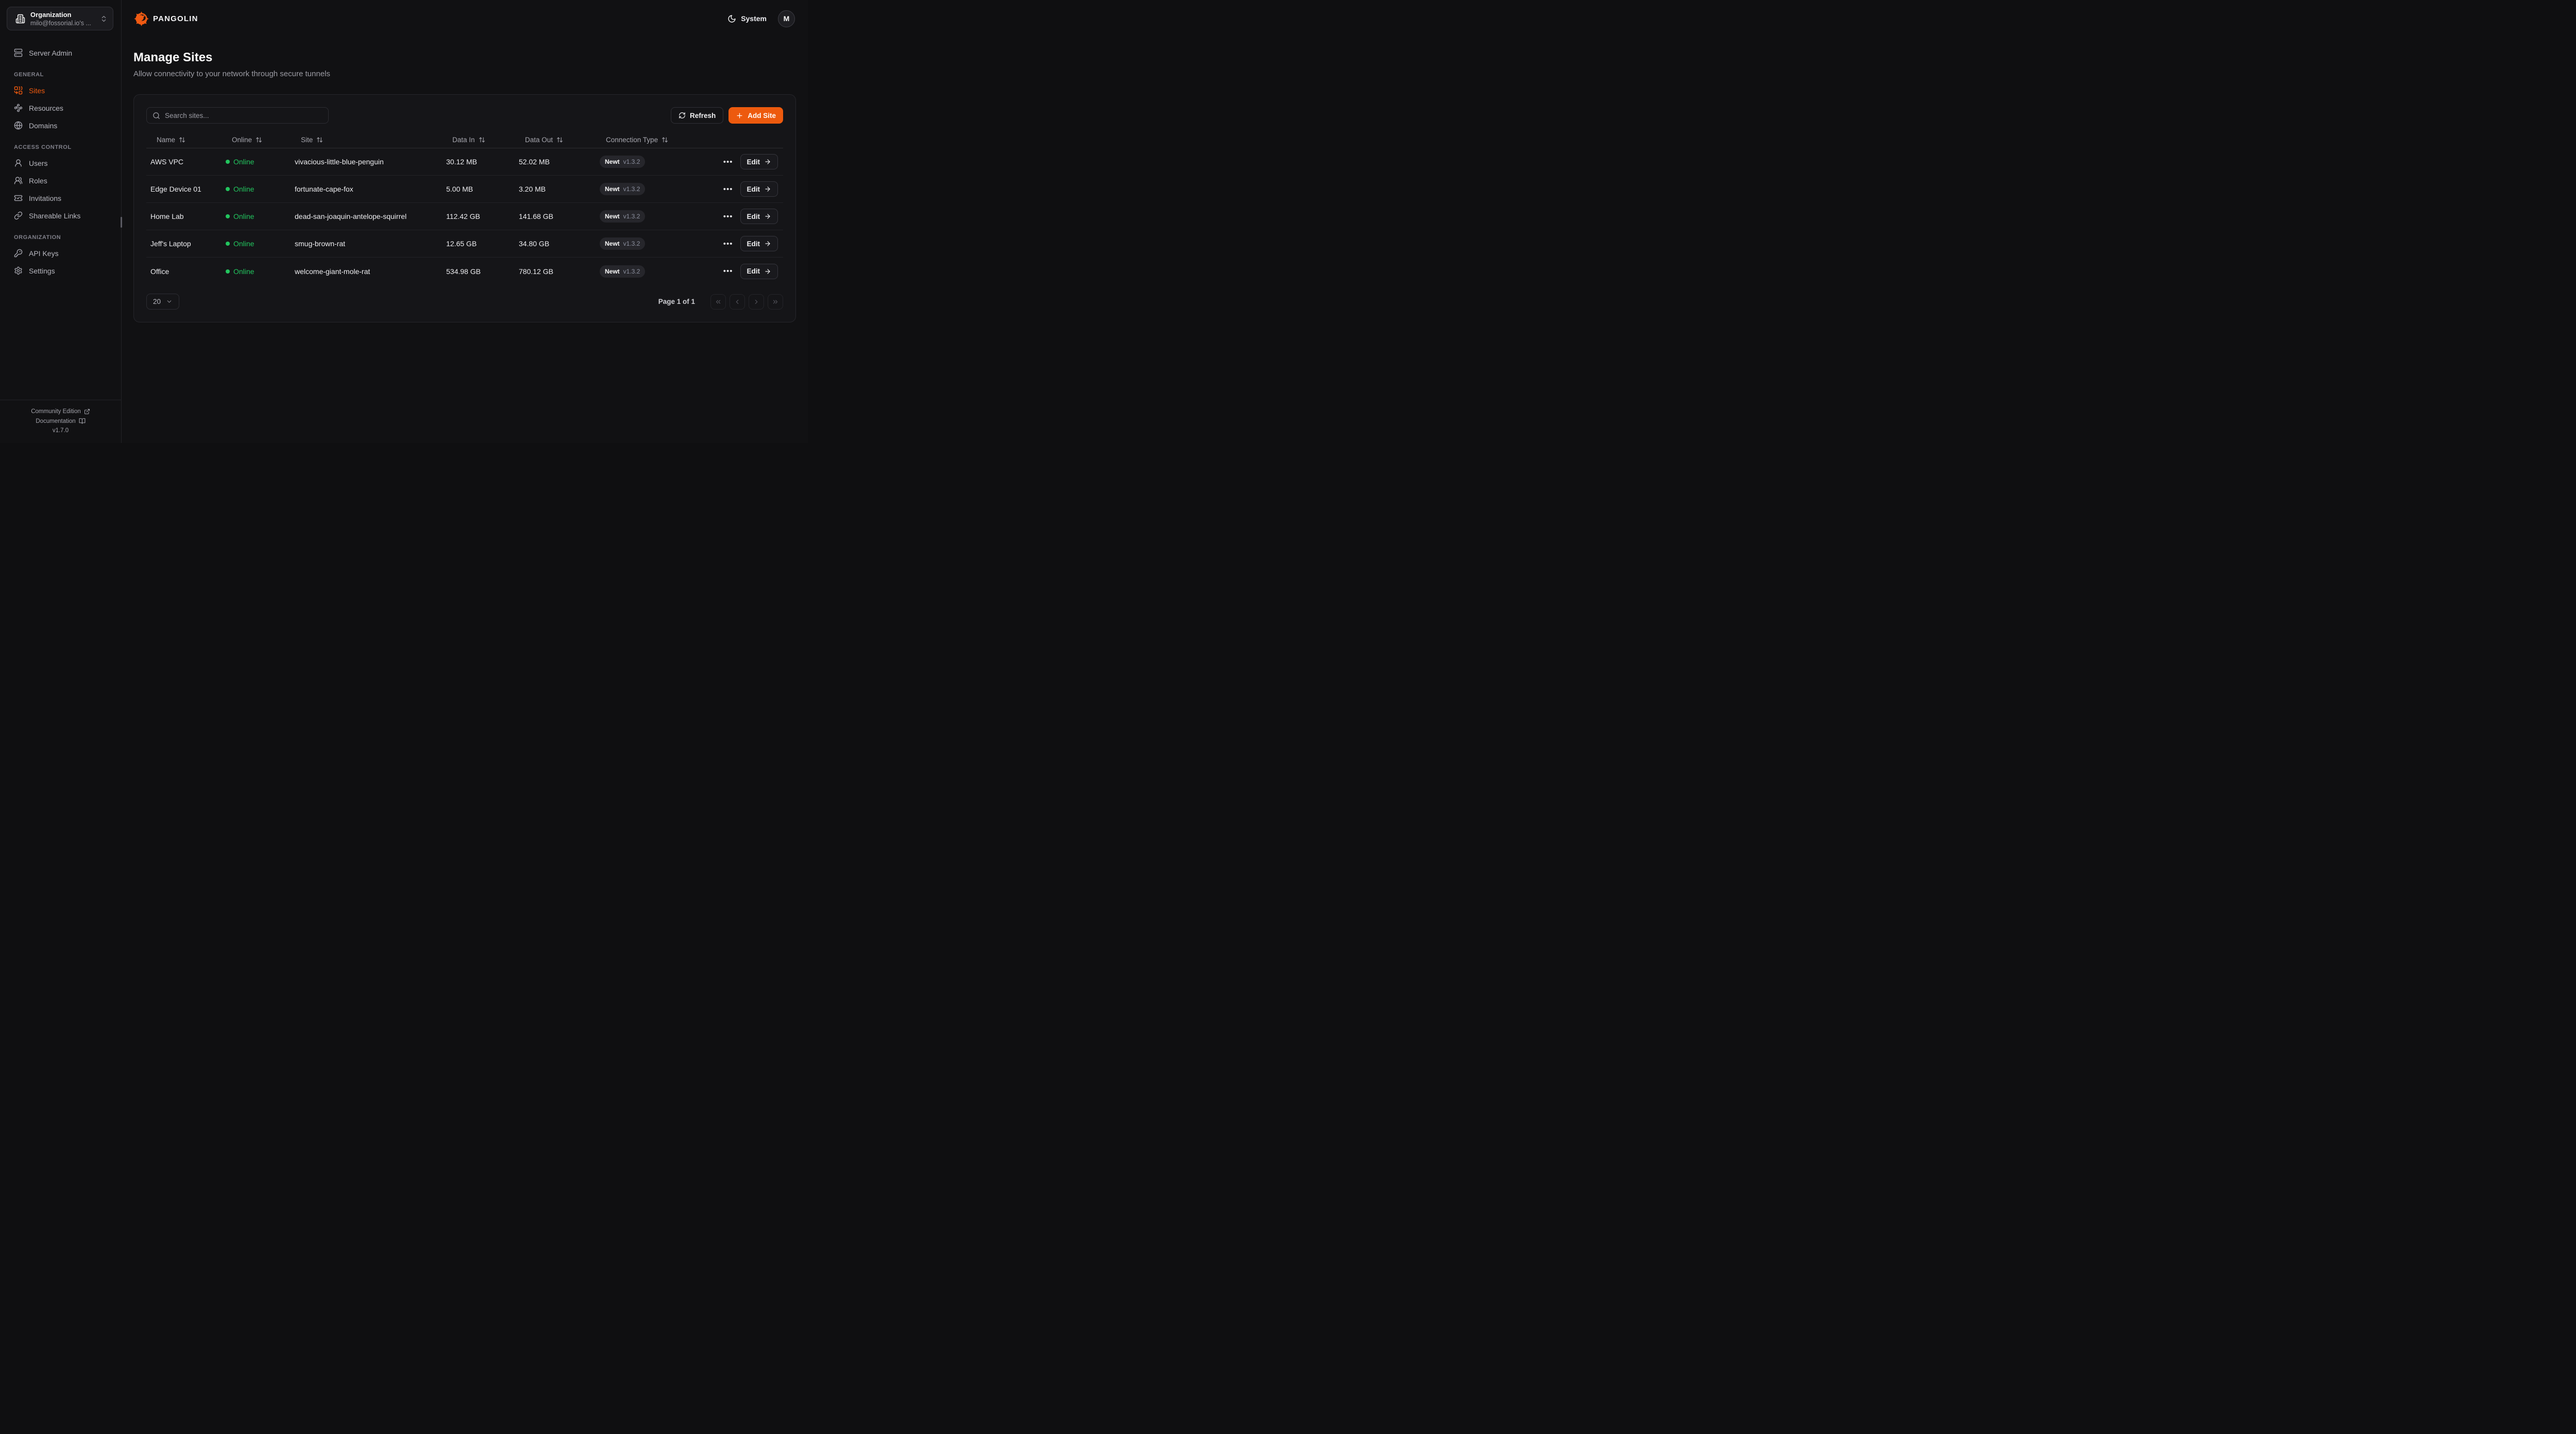 The height and width of the screenshot is (1434, 2576). What do you see at coordinates (163, 302) in the screenshot?
I see `page-size-select: 20` at bounding box center [163, 302].